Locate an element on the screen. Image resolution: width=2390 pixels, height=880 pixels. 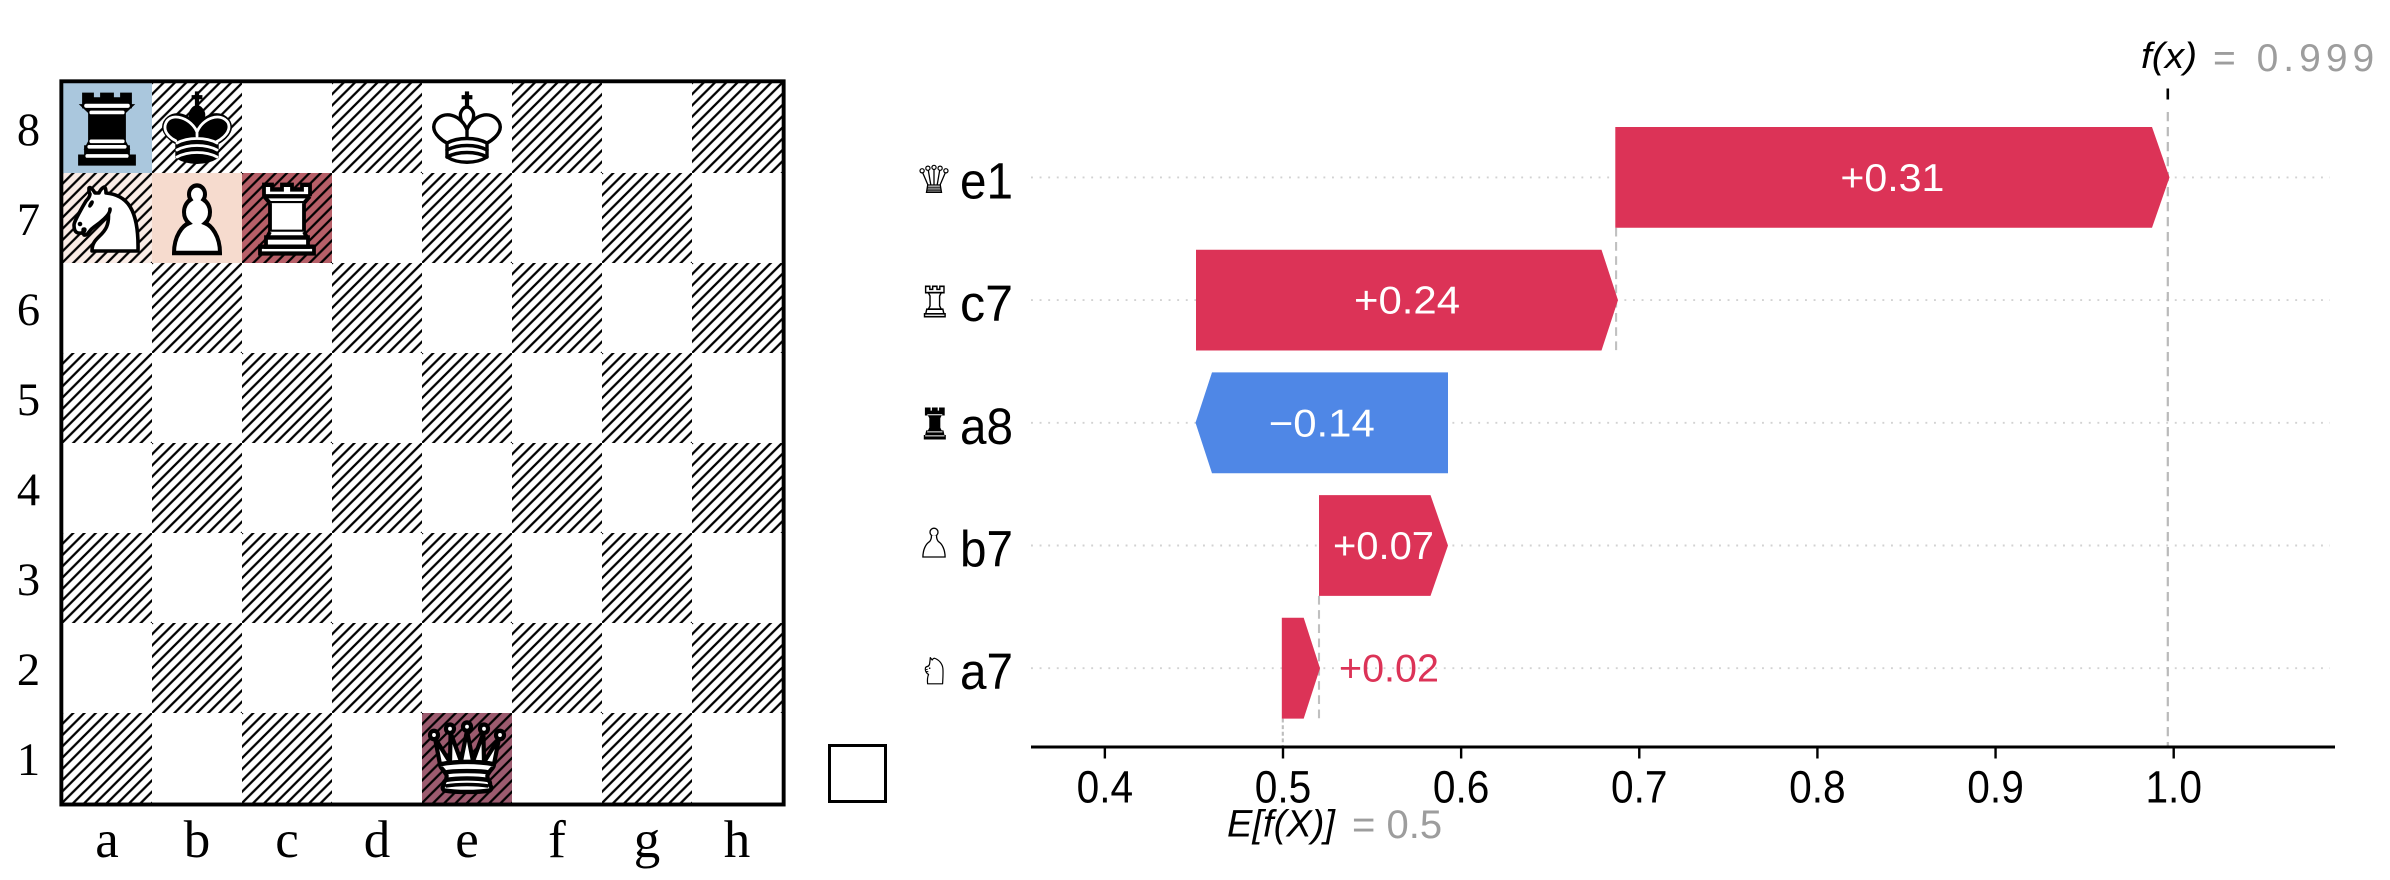
svg-text: 1.0 is located at coordinates (2173, 787).